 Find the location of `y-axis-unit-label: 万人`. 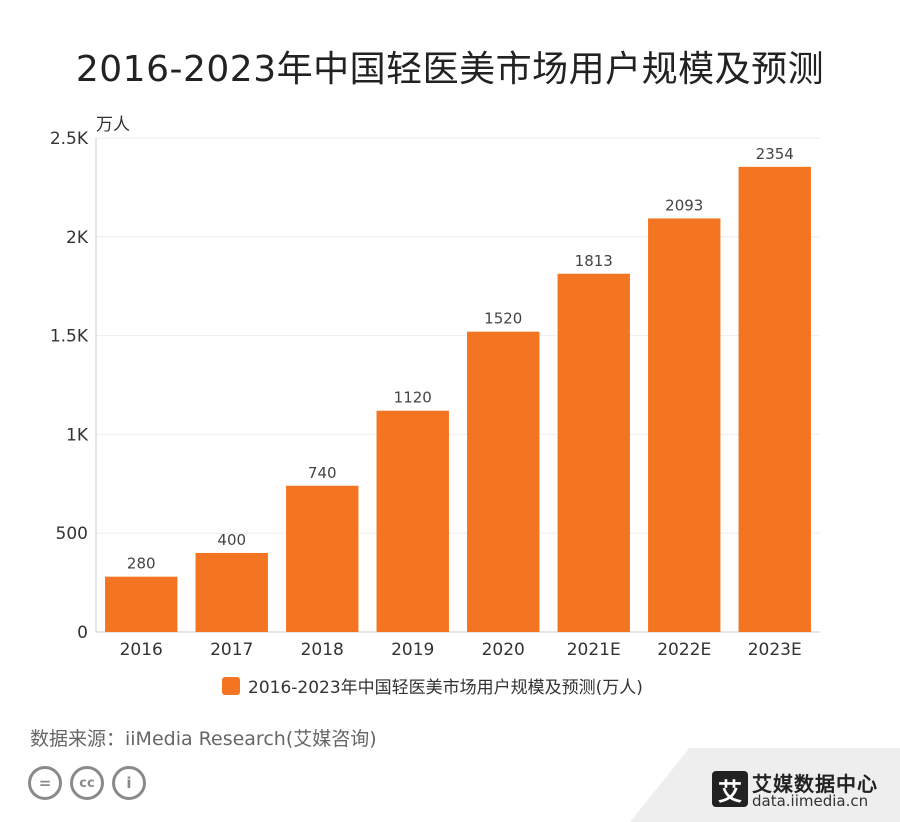

y-axis-unit-label: 万人 is located at coordinates (113, 125).